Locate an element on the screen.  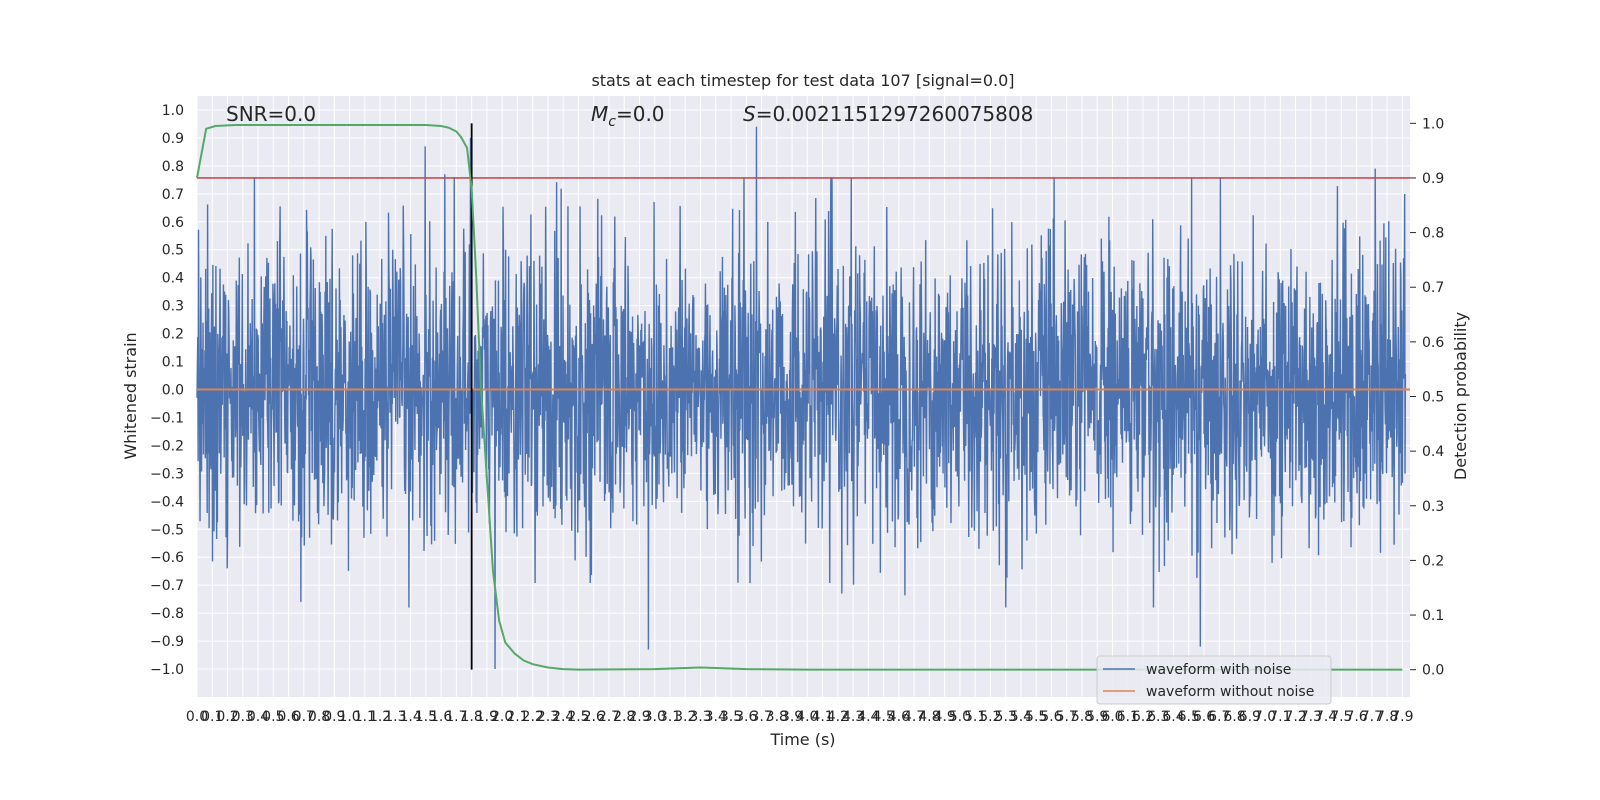
x-tick-label: 5.3 is located at coordinates (1006, 717).